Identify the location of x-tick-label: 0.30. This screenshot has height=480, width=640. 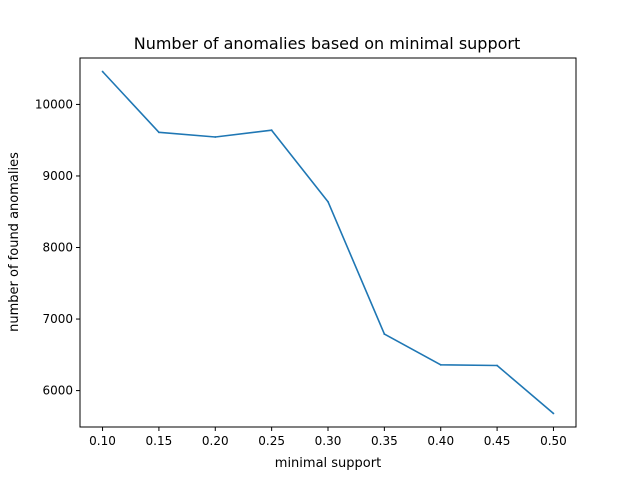
(328, 441).